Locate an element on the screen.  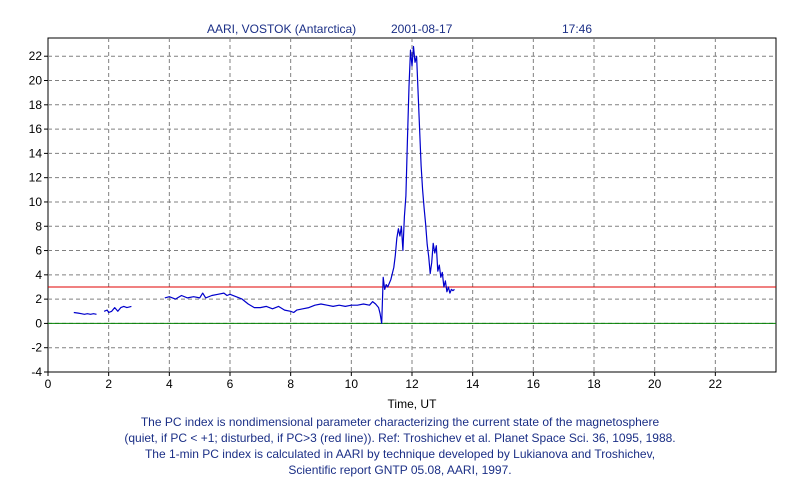
x-tick-label: 4 is located at coordinates (169, 384).